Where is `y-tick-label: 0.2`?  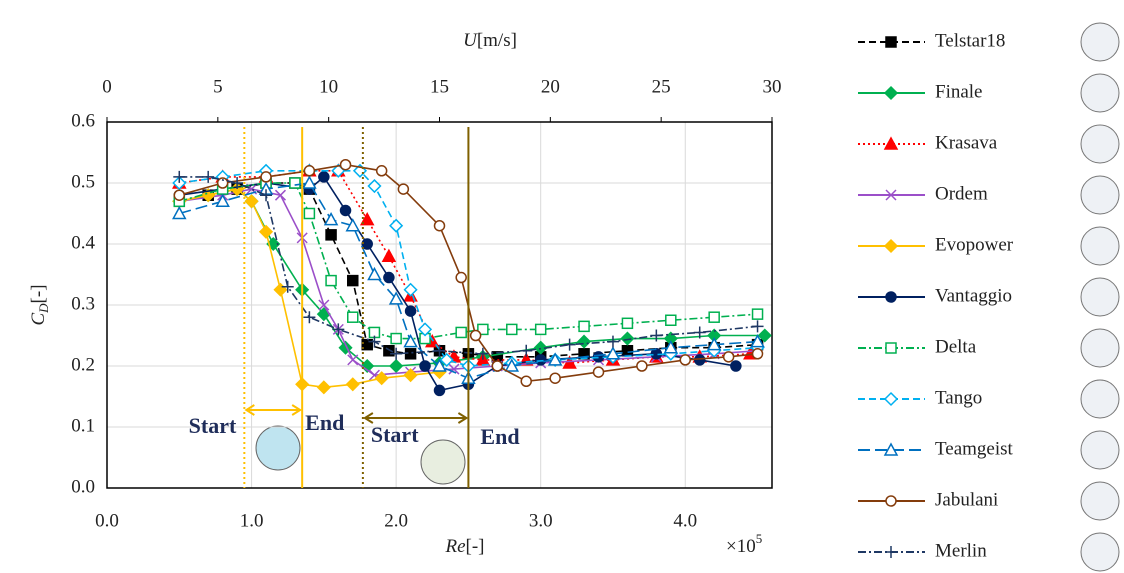 y-tick-label: 0.2 is located at coordinates (83, 364).